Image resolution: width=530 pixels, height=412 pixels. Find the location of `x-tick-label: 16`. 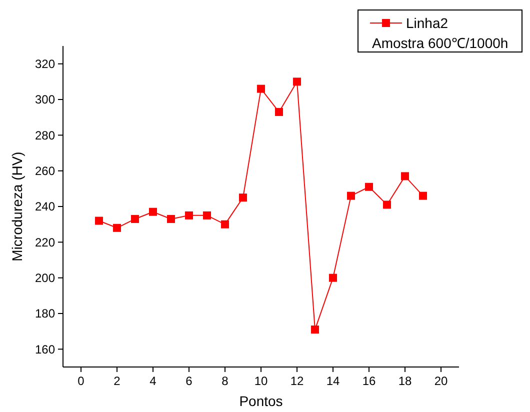

x-tick-label: 16 is located at coordinates (369, 381).